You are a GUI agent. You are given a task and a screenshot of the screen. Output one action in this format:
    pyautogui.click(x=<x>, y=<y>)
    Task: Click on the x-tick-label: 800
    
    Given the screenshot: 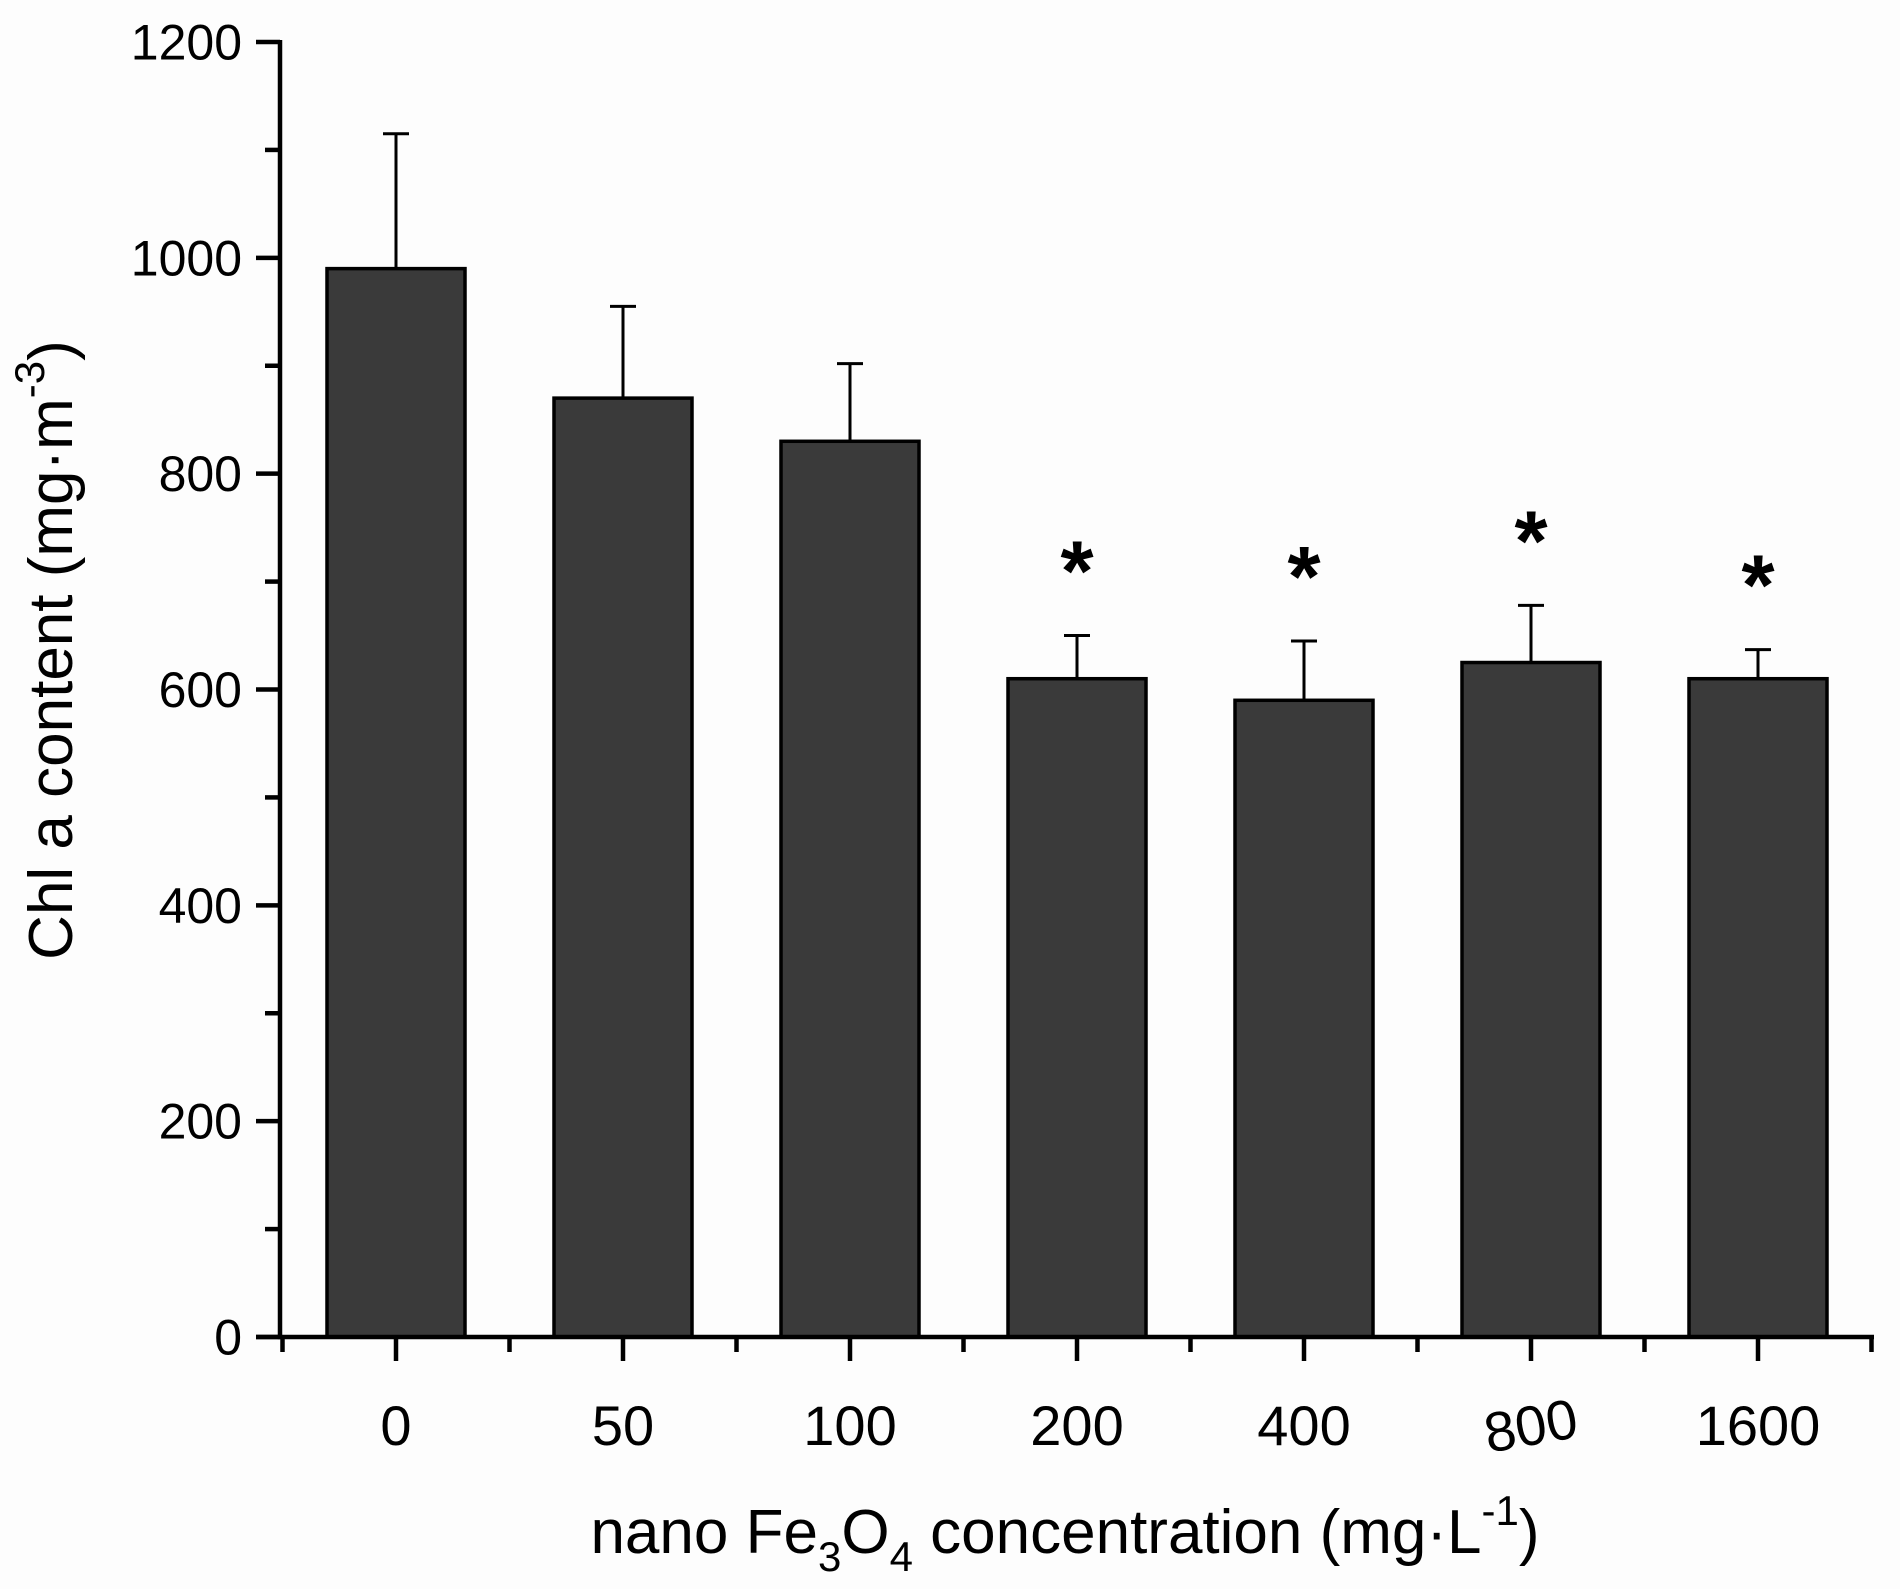 What is the action you would take?
    pyautogui.click(x=1530, y=1425)
    